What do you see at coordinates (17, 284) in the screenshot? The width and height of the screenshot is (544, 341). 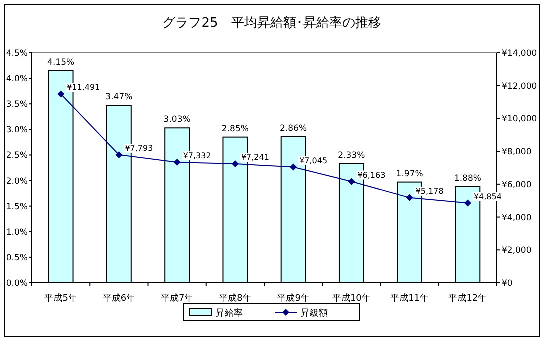 I see `y-tick-label: 0.0%` at bounding box center [17, 284].